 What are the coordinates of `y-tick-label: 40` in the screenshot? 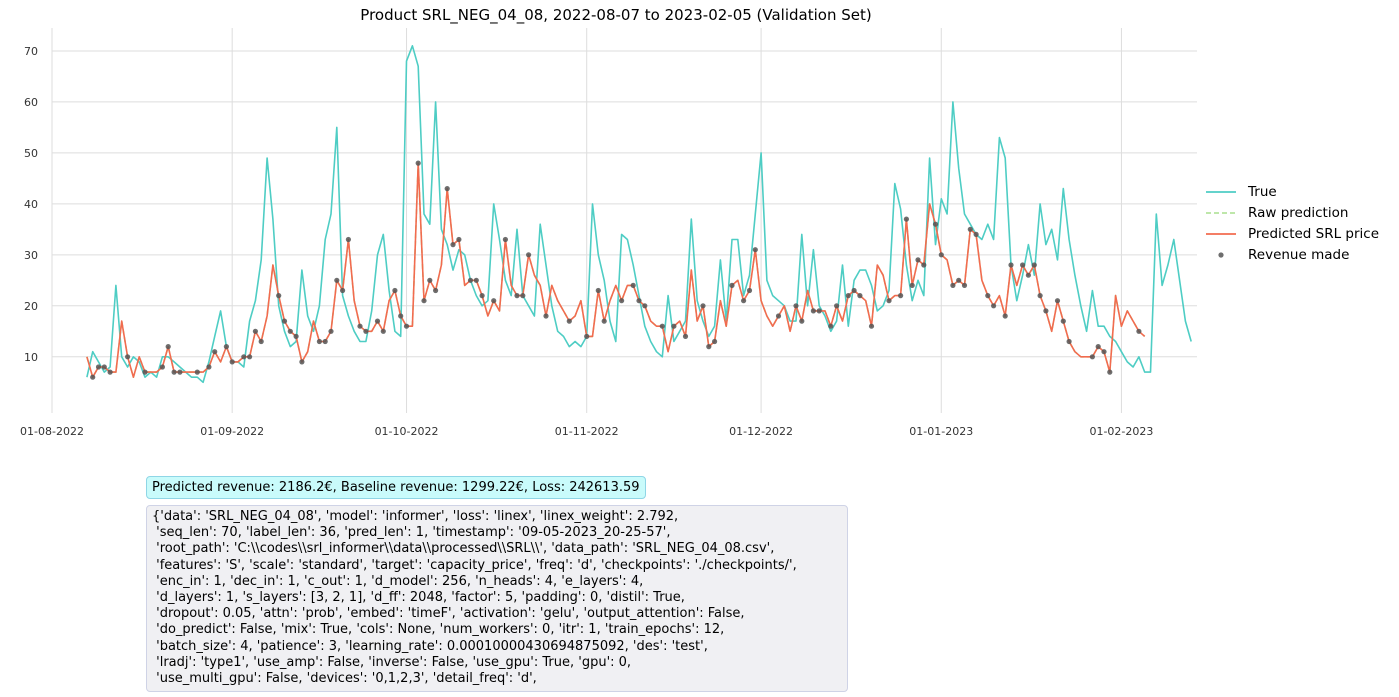 It's located at (31, 204).